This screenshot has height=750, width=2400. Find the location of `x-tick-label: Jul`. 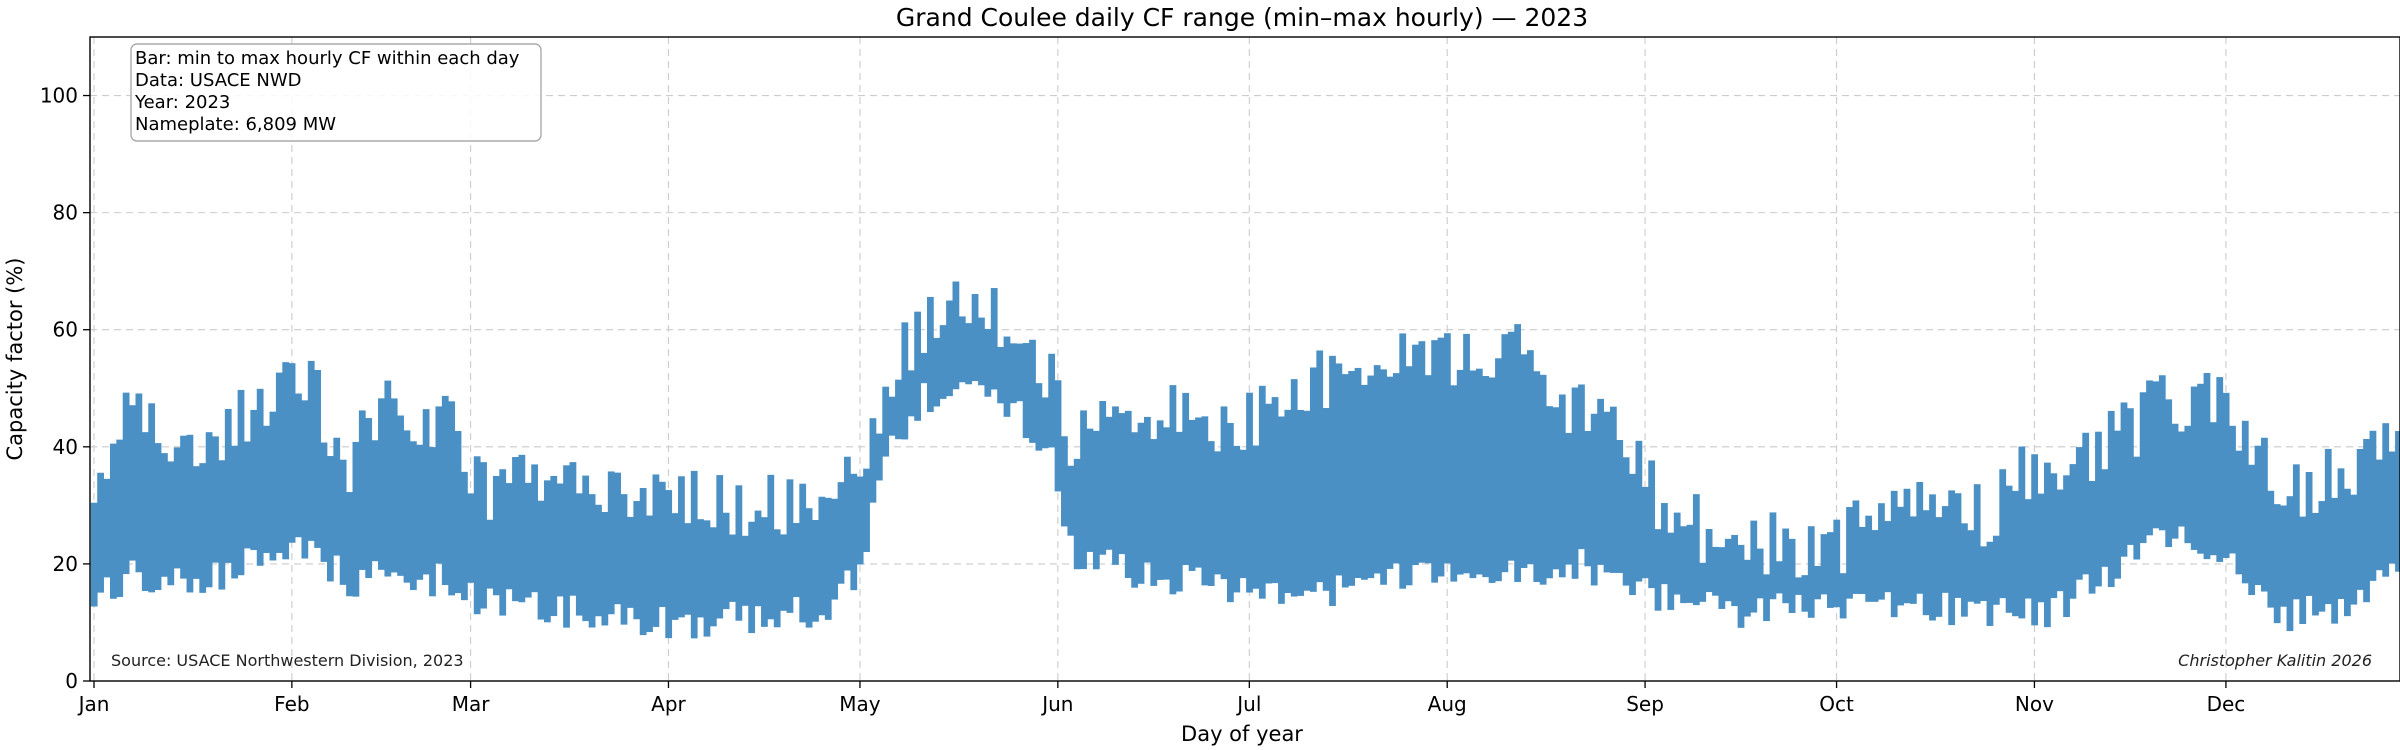

x-tick-label: Jul is located at coordinates (1248, 704).